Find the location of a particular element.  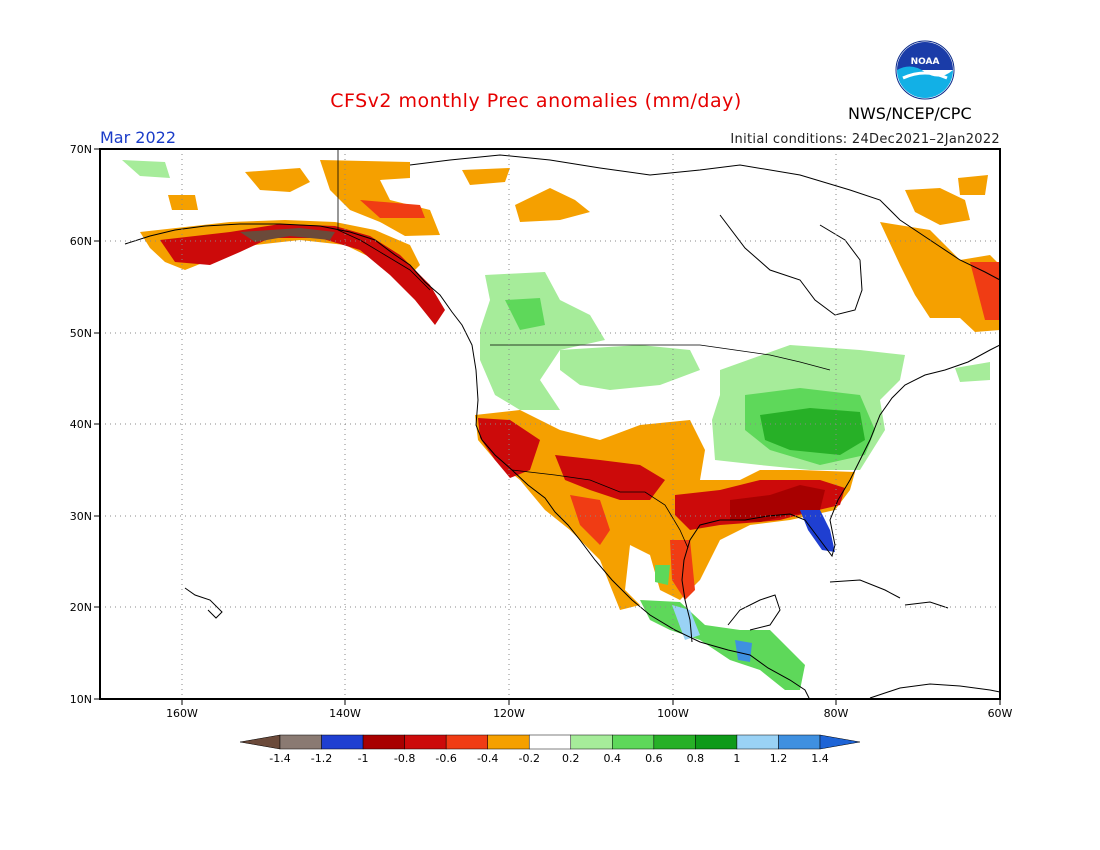

anomaly-centralamerica-blue is located at coordinates (686, 622).